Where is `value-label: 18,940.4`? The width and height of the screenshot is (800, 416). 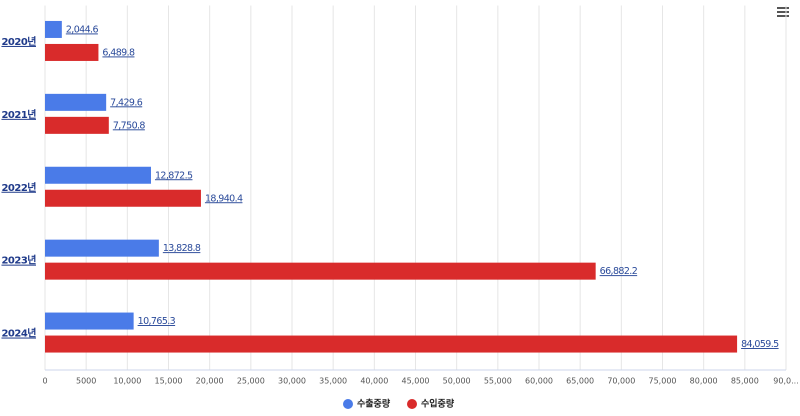 value-label: 18,940.4 is located at coordinates (224, 198).